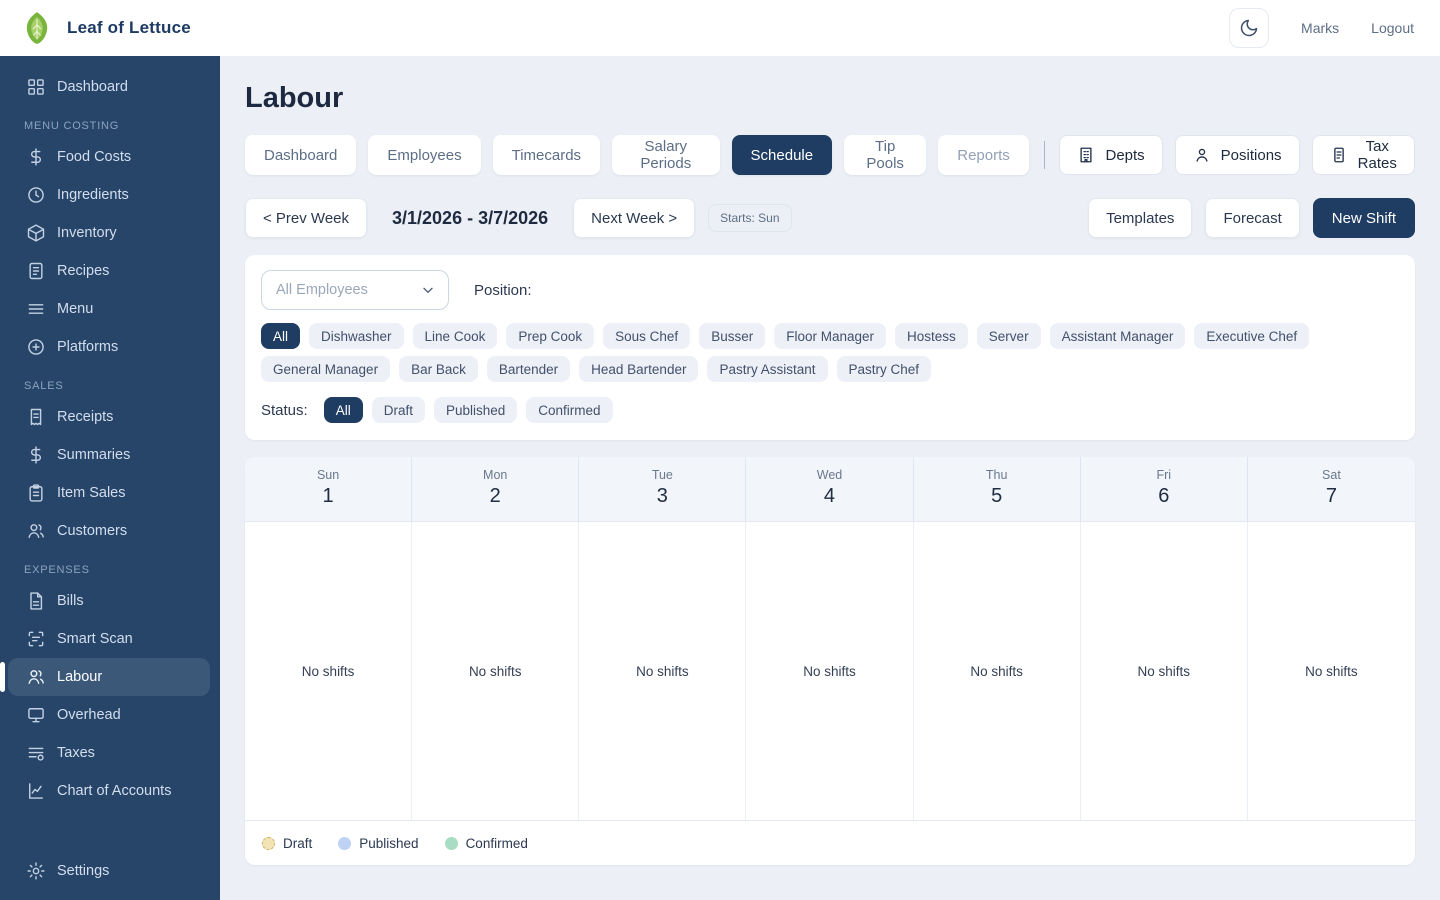 The image size is (1440, 900). What do you see at coordinates (36, 601) in the screenshot?
I see `file-icon` at bounding box center [36, 601].